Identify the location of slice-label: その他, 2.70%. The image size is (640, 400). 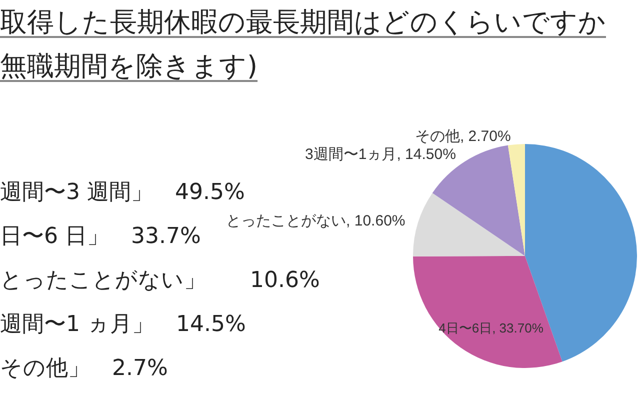
(462, 136).